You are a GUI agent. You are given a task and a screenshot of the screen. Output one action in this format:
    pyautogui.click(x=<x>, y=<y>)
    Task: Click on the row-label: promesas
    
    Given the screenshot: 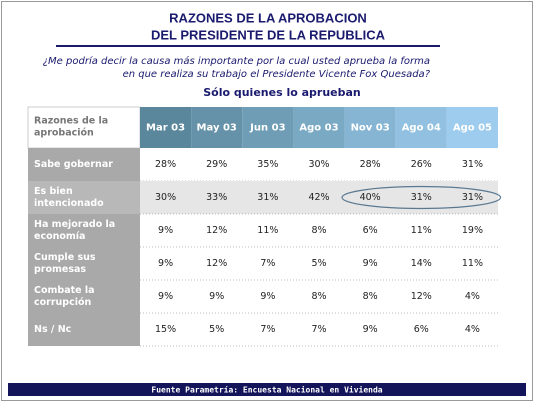 What is the action you would take?
    pyautogui.click(x=60, y=269)
    